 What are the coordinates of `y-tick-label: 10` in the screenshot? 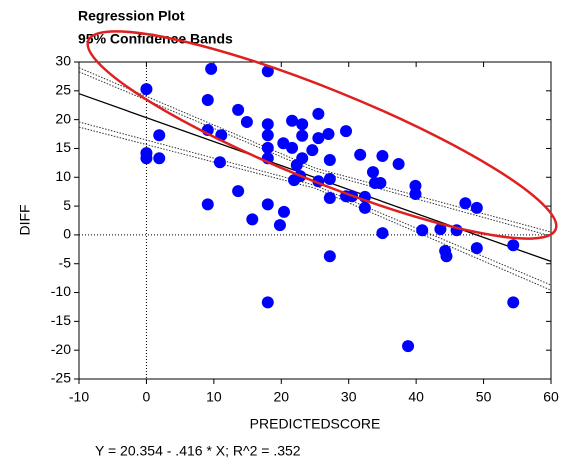 It's located at (63, 176).